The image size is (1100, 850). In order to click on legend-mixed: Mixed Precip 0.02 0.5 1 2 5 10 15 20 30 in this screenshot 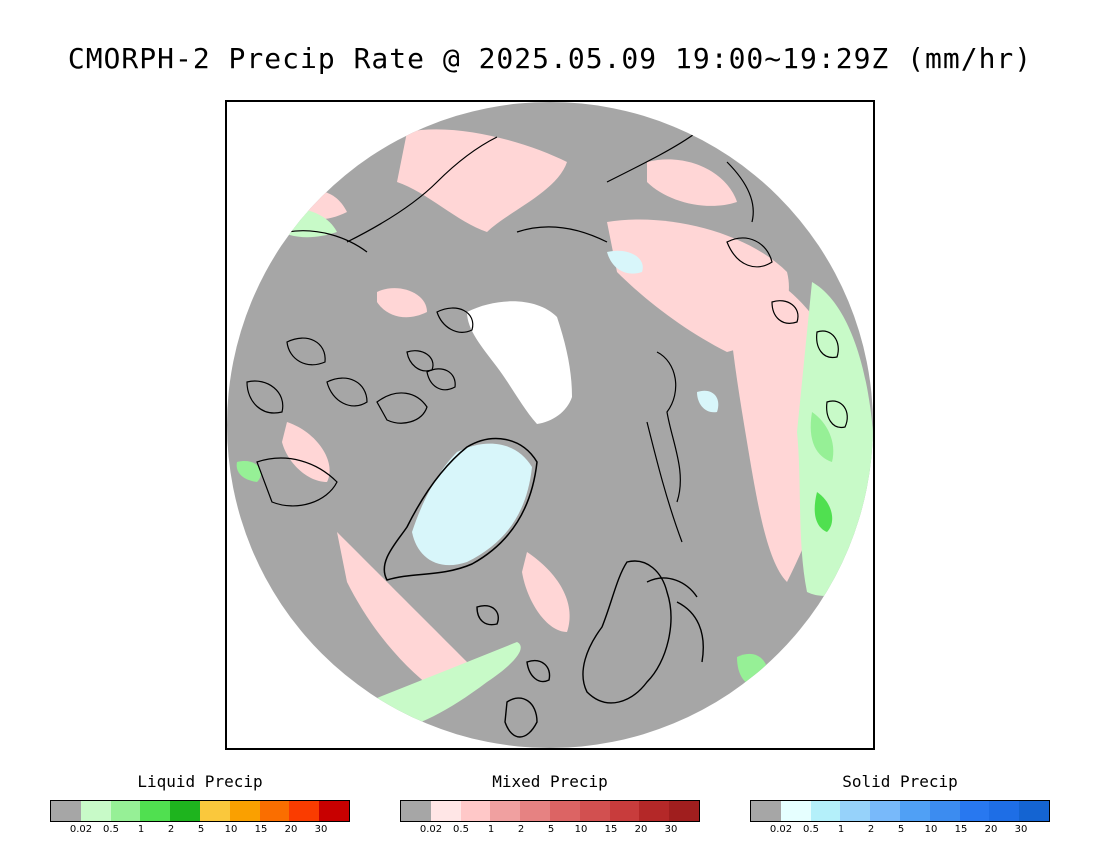, I will do `click(550, 805)`.